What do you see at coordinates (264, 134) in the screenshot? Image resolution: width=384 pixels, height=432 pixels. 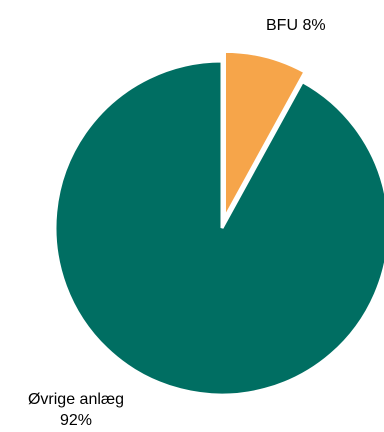 I see `pie-slice-bfu` at bounding box center [264, 134].